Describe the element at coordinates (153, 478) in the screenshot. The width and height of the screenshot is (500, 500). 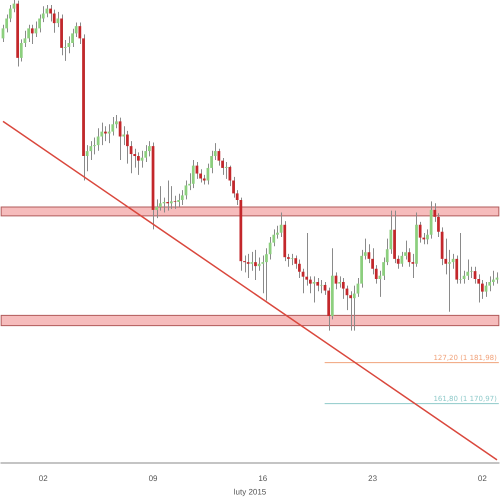
I see `x-tick-label: 09` at that location.